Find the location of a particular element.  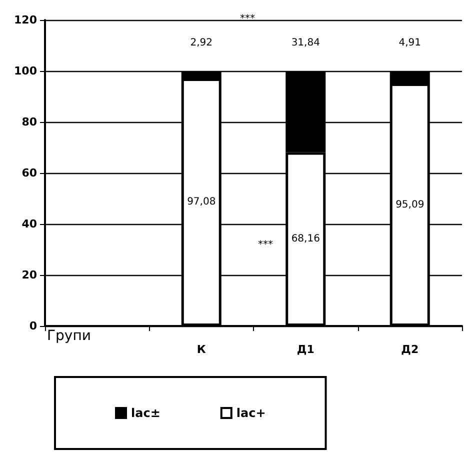

data-label: 4,91 is located at coordinates (410, 43).